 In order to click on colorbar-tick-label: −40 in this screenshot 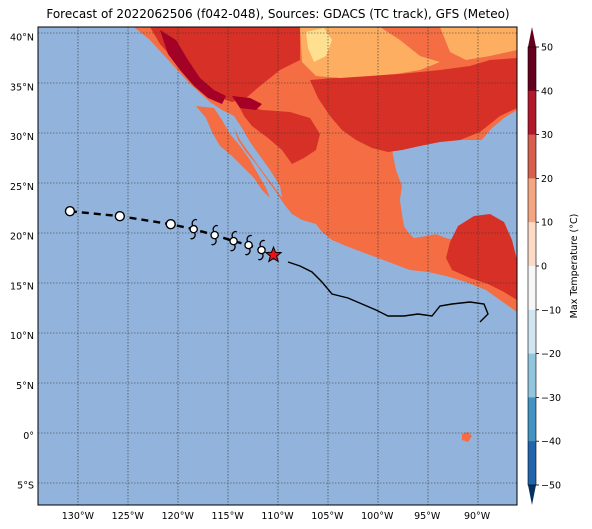, I will do `click(551, 442)`.